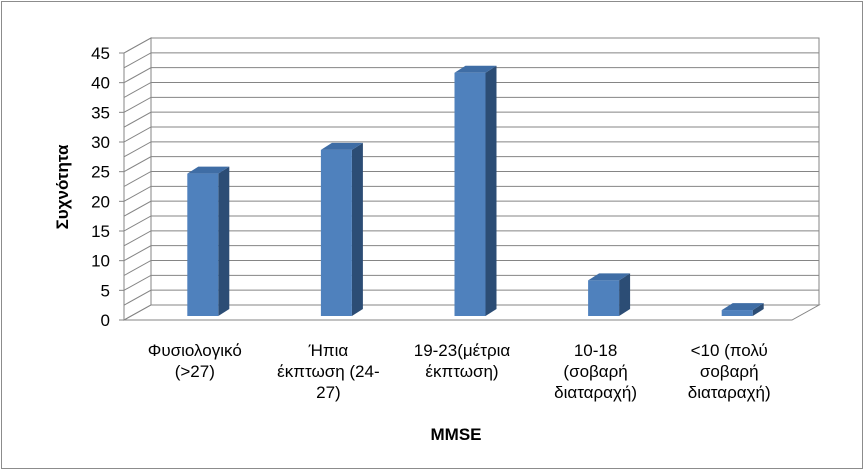 This screenshot has height=472, width=866. Describe the element at coordinates (62, 186) in the screenshot. I see `y-axis-title: Συχνότητα` at that location.